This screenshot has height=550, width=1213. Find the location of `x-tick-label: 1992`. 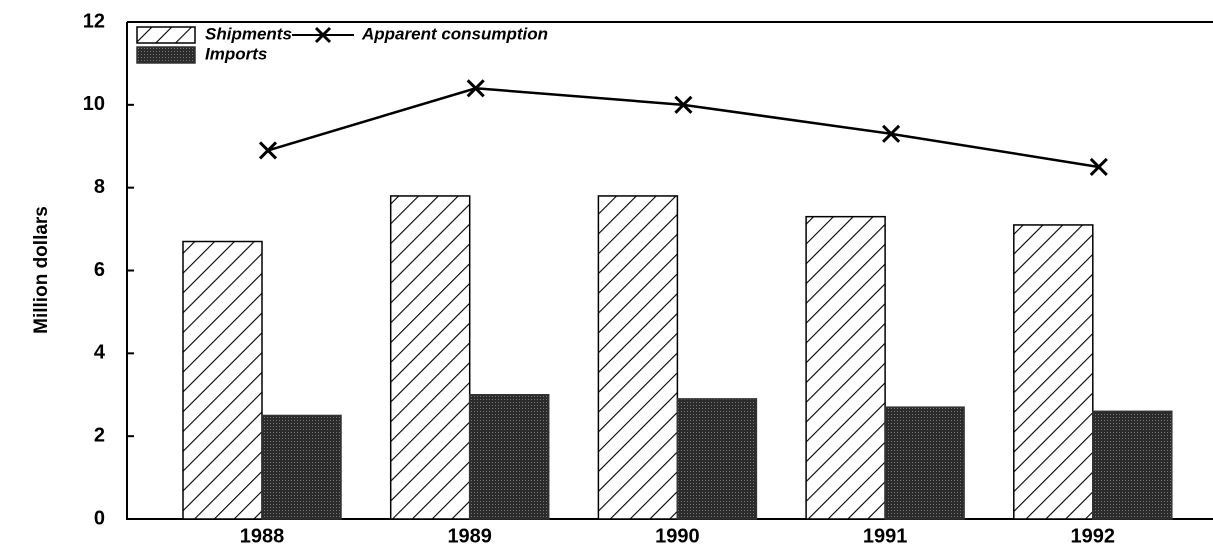

x-tick-label: 1992 is located at coordinates (1093, 536).